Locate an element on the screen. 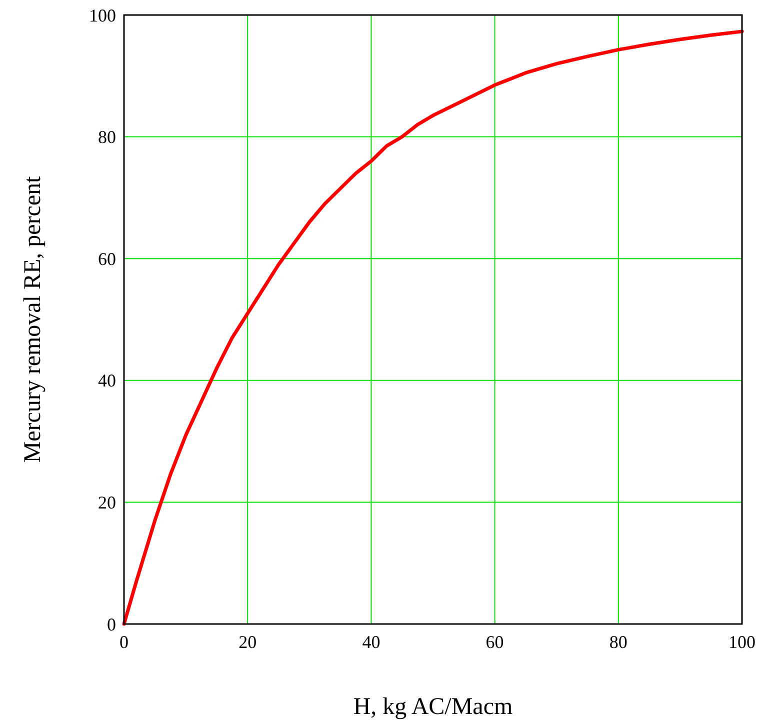 The image size is (765, 726). x-tick-label: 60 is located at coordinates (495, 642).